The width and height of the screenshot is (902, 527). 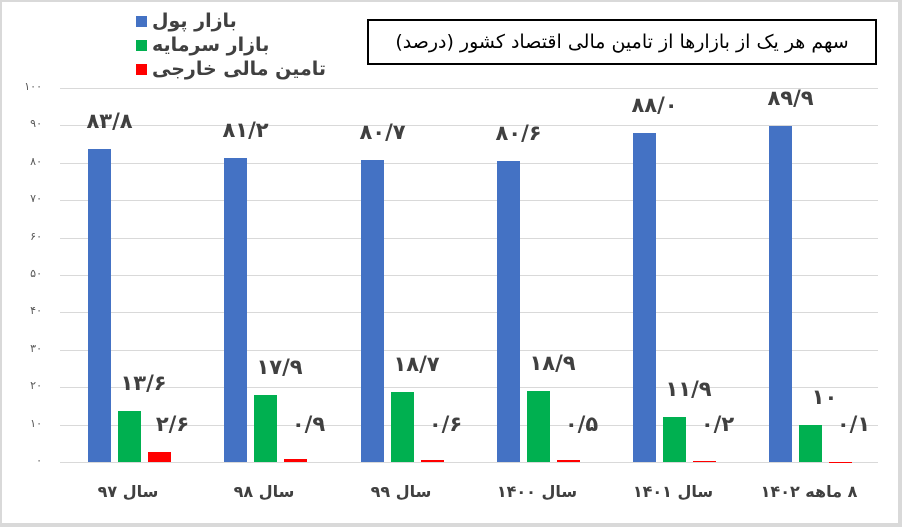 What do you see at coordinates (143, 383) in the screenshot?
I see `data-label: ۱۳/۶` at bounding box center [143, 383].